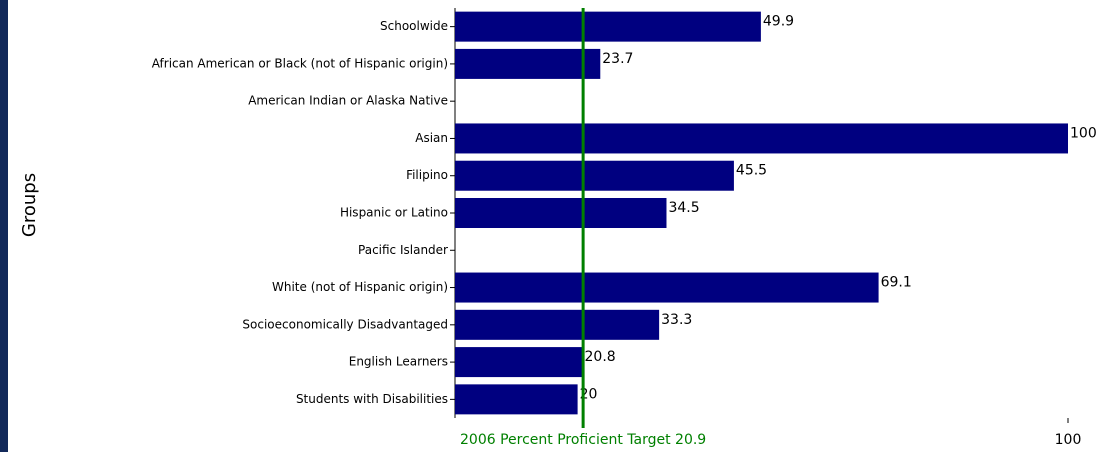  Describe the element at coordinates (1068, 440) in the screenshot. I see `x-tick-label: 100` at that location.